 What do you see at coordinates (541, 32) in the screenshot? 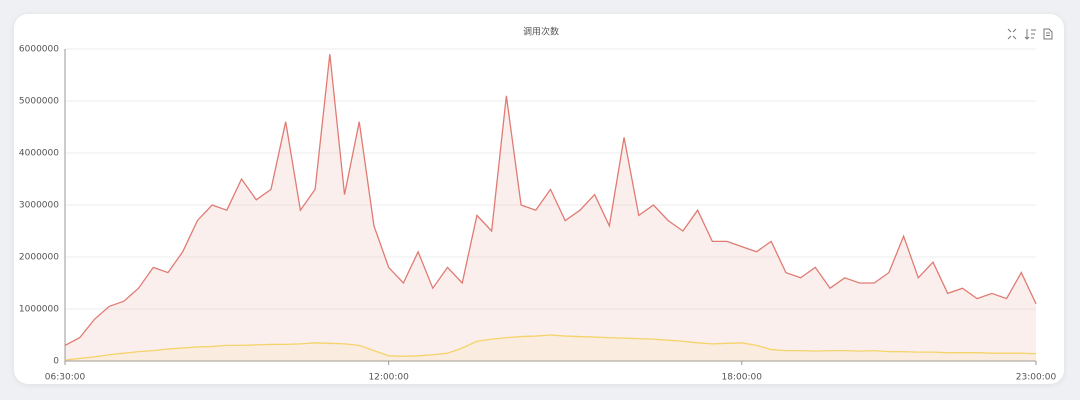
I see `chart-title: 调用次数` at bounding box center [541, 32].